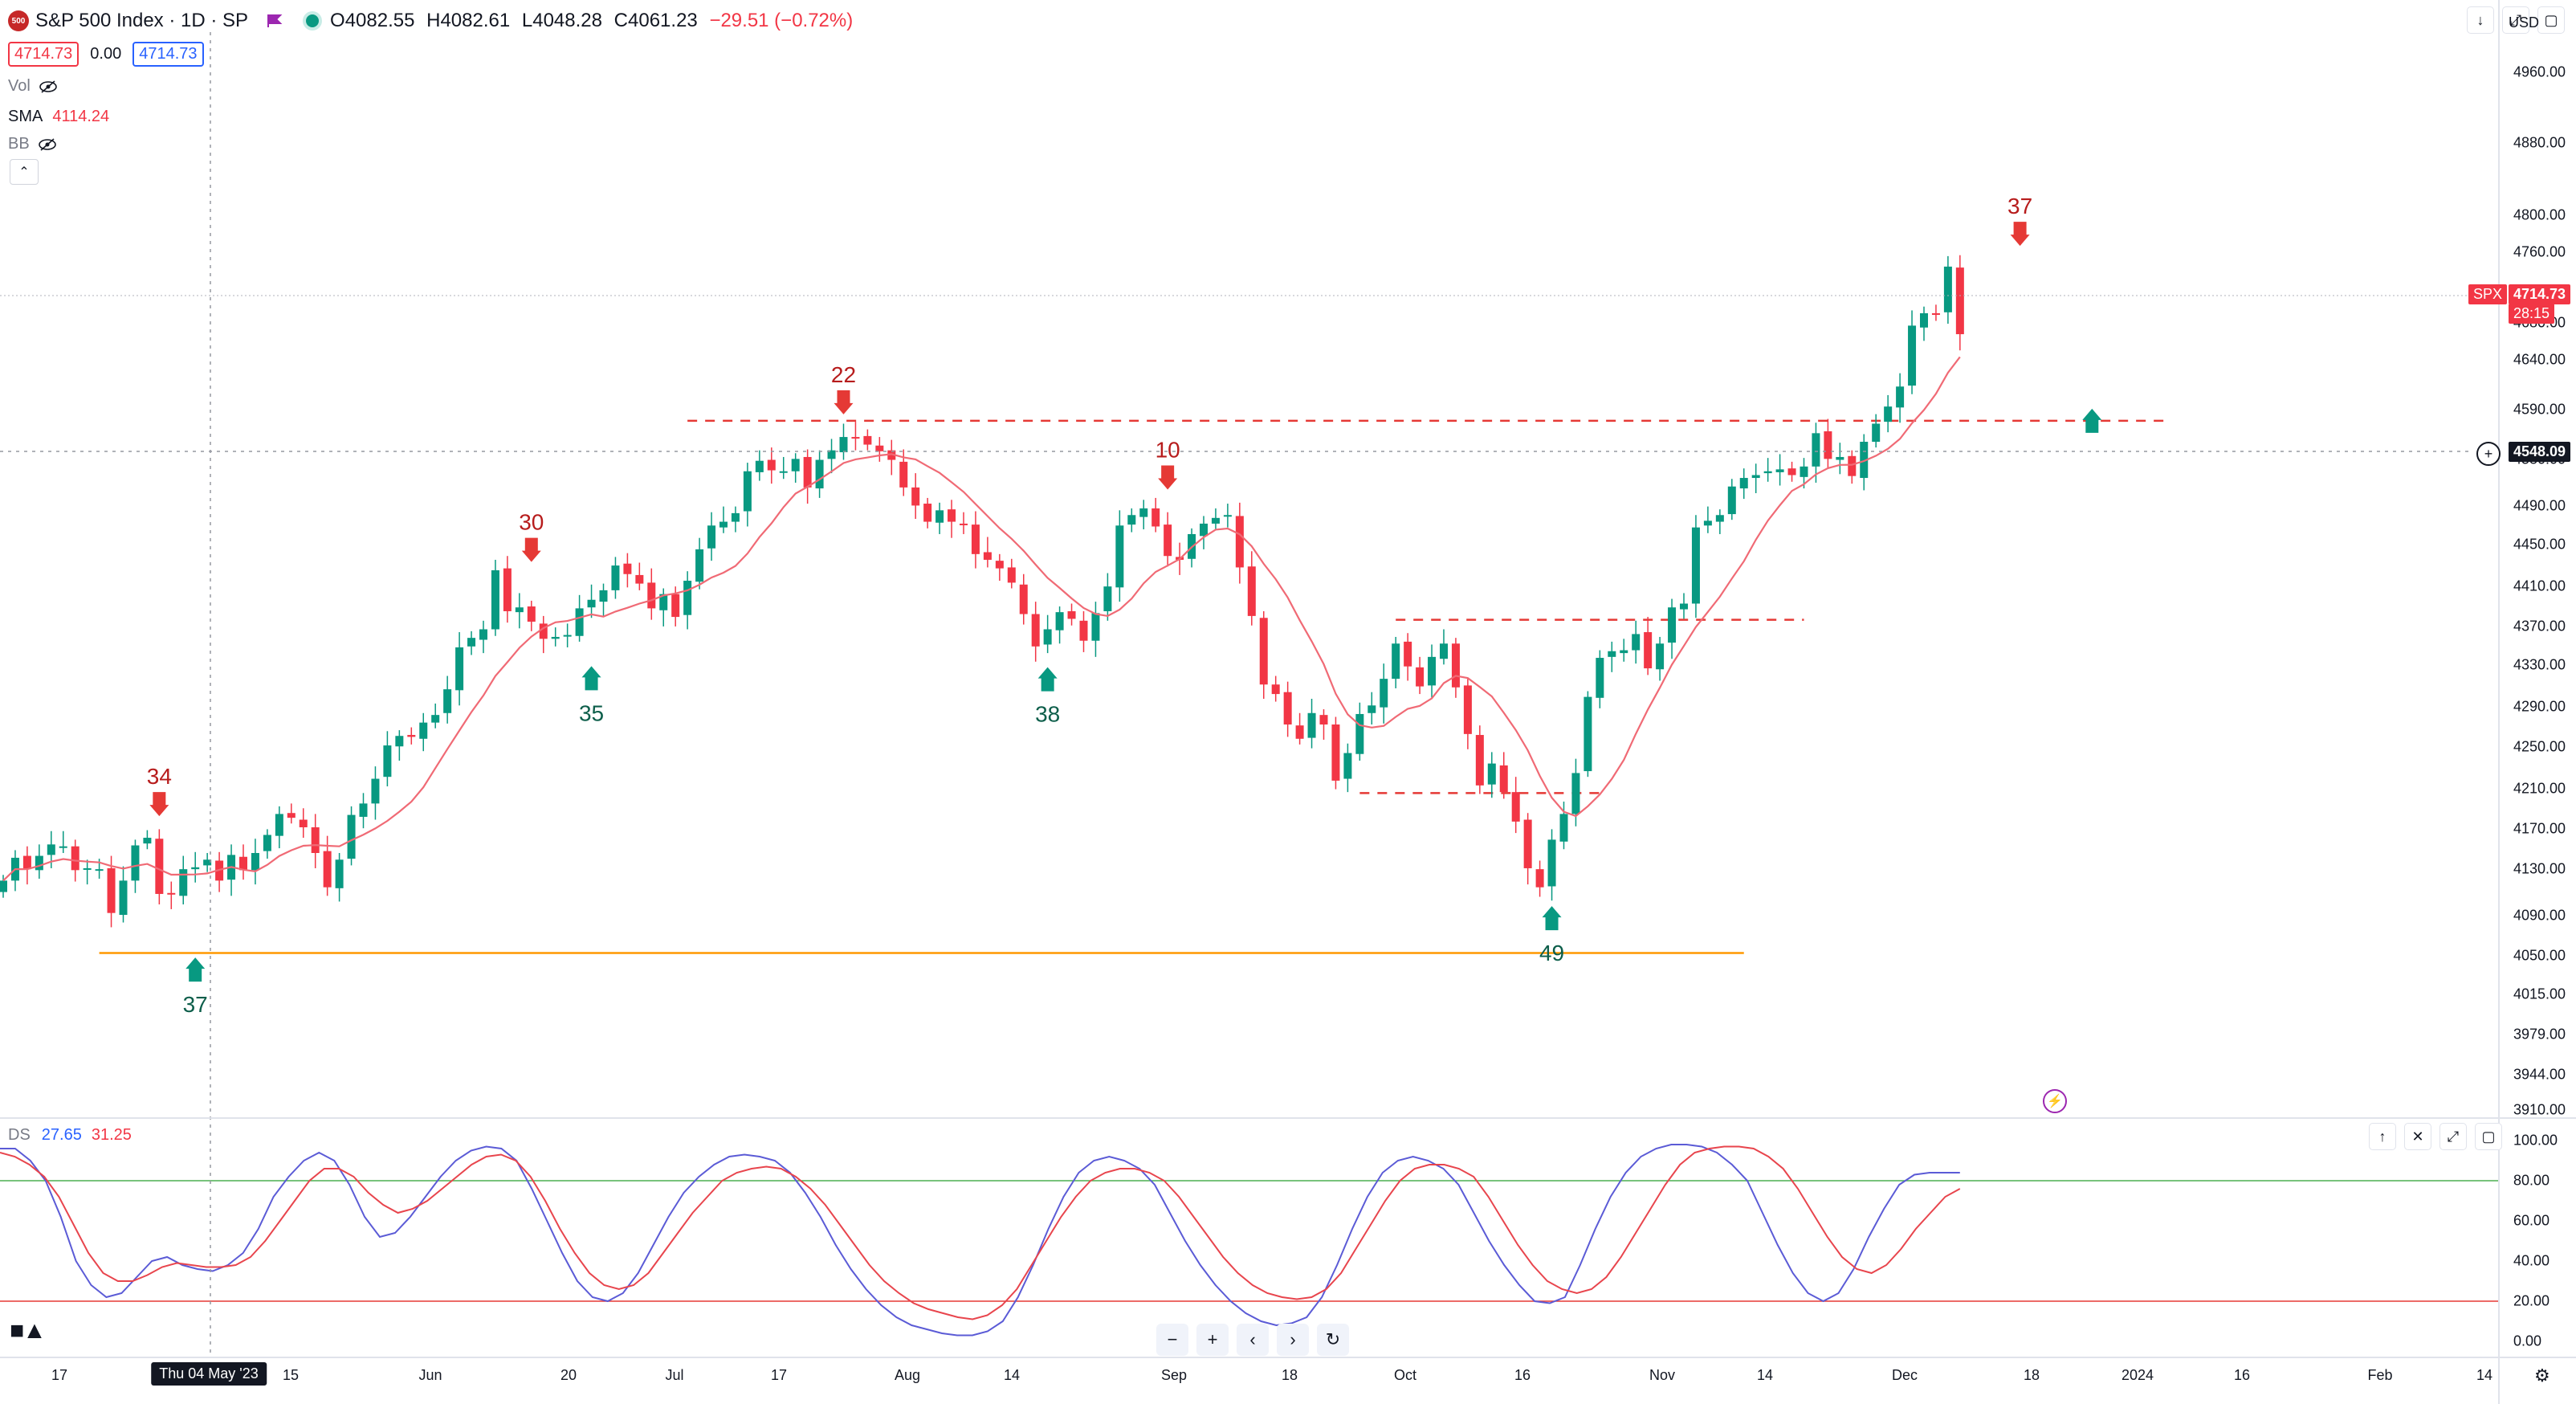 This screenshot has width=2576, height=1404. I want to click on time-tick-label: 14, so click(2484, 1375).